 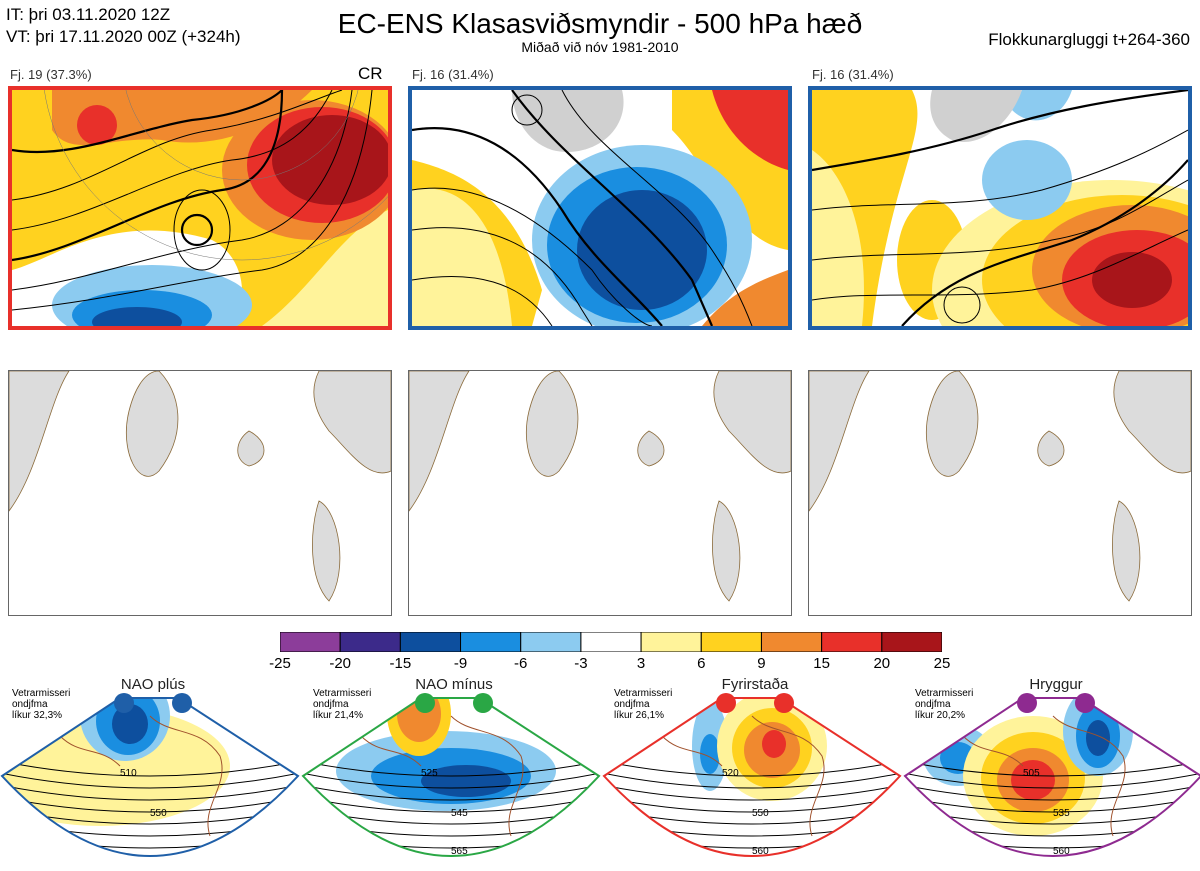 What do you see at coordinates (882, 663) in the screenshot?
I see `colorbar-tick-label: 20` at bounding box center [882, 663].